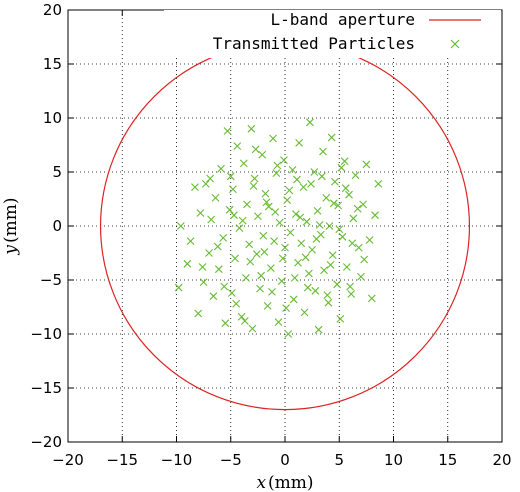  What do you see at coordinates (52, 10) in the screenshot?
I see `y-tick-label: 20` at bounding box center [52, 10].